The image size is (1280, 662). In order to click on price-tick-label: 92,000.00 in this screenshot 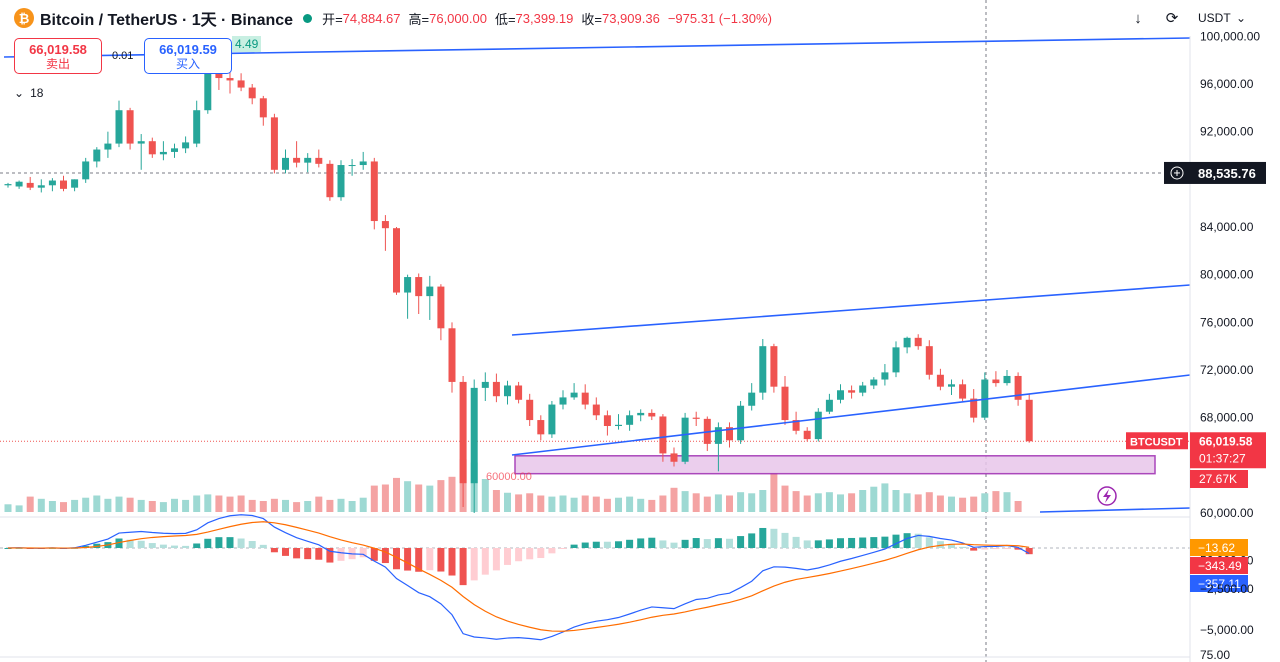, I will do `click(1227, 132)`.